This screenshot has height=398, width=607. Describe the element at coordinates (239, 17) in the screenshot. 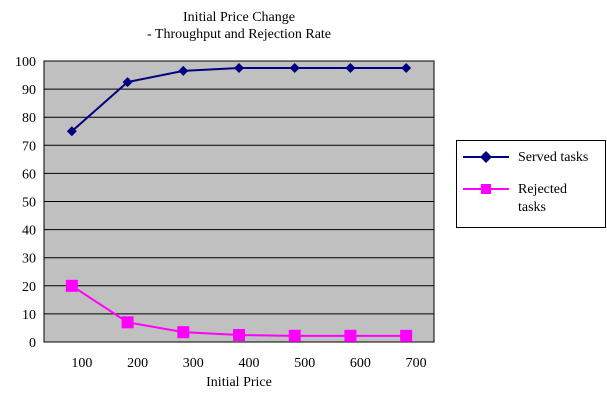

I see `chart-title: Initial Price Change` at that location.